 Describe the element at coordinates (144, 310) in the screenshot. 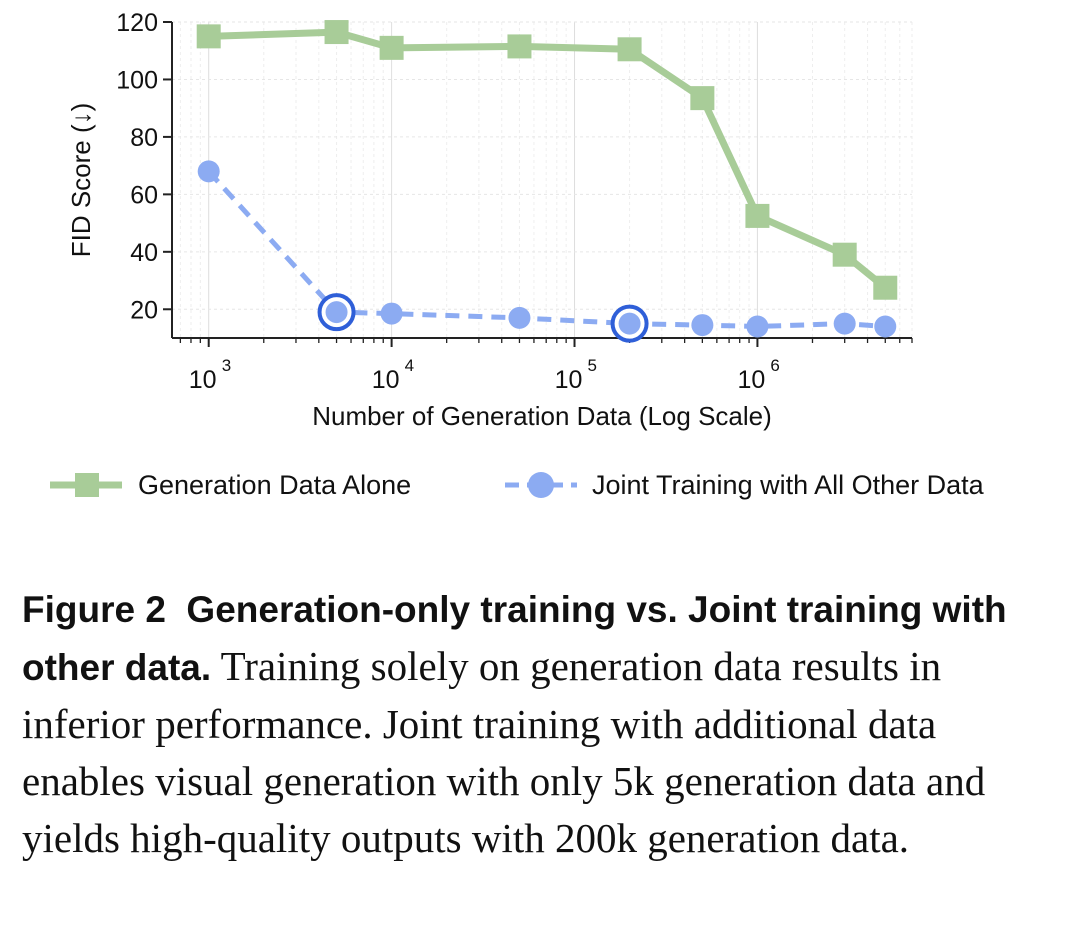

I see `y-tick-label: 20` at that location.